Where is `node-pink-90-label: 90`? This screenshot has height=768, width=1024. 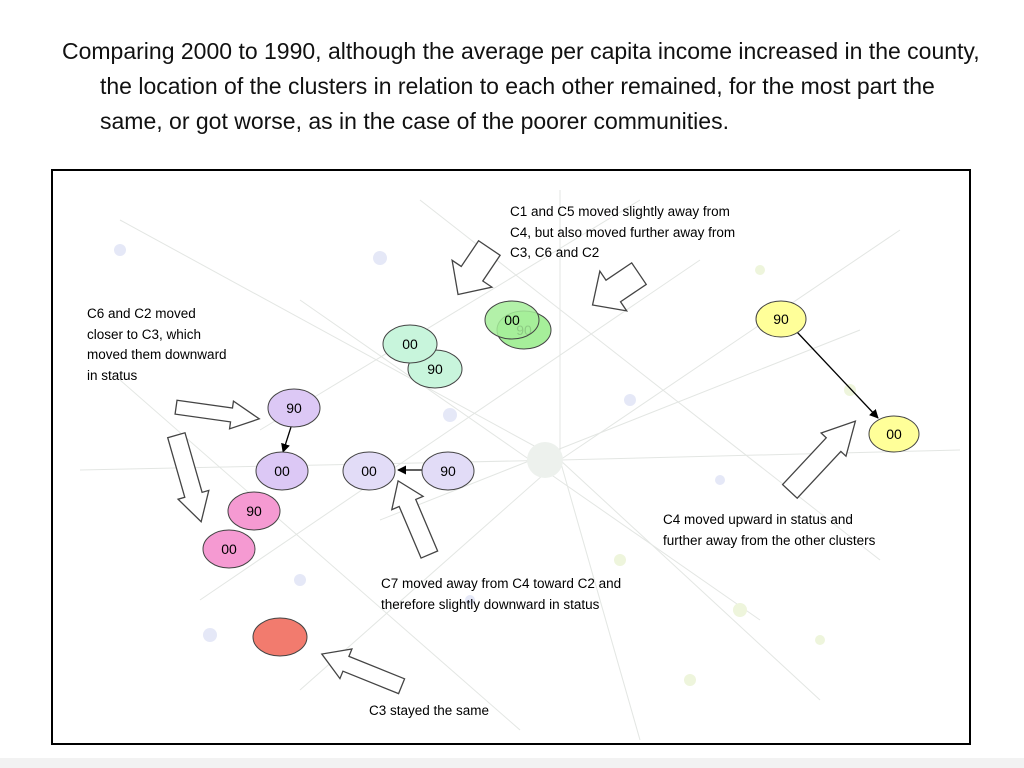
node-pink-90-label: 90 is located at coordinates (254, 511).